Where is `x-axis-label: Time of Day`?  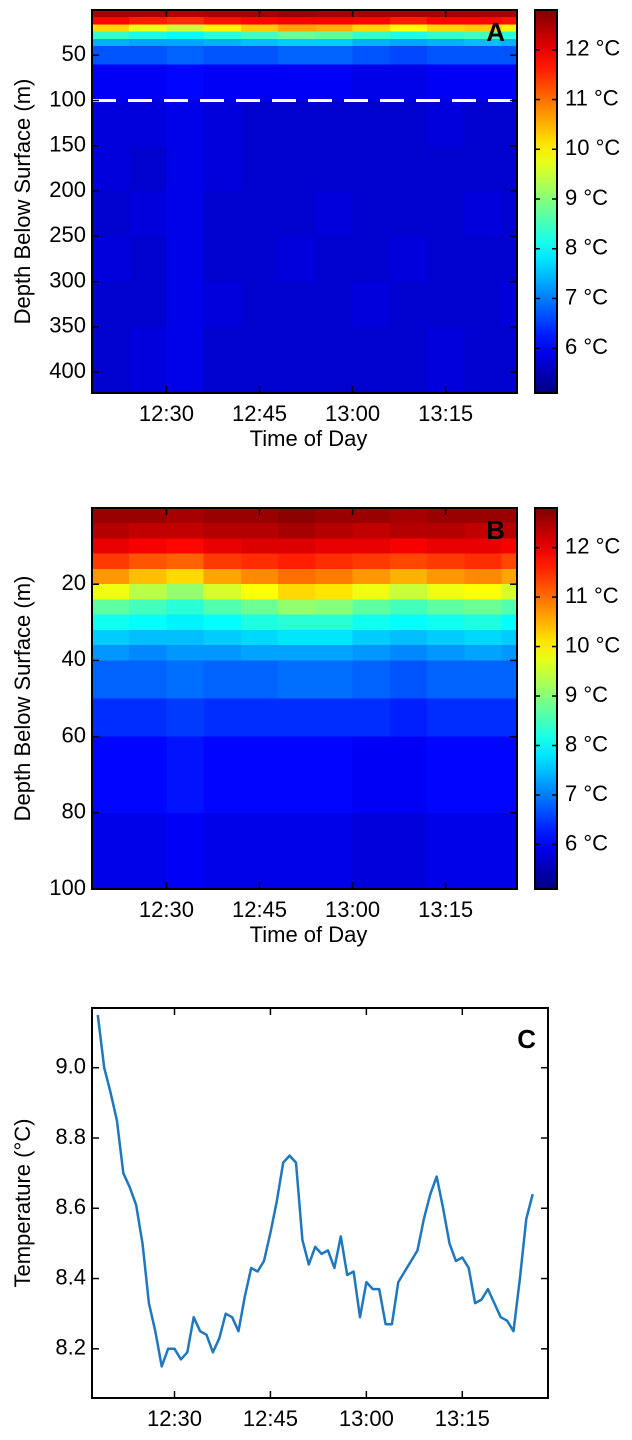 x-axis-label: Time of Day is located at coordinates (309, 934).